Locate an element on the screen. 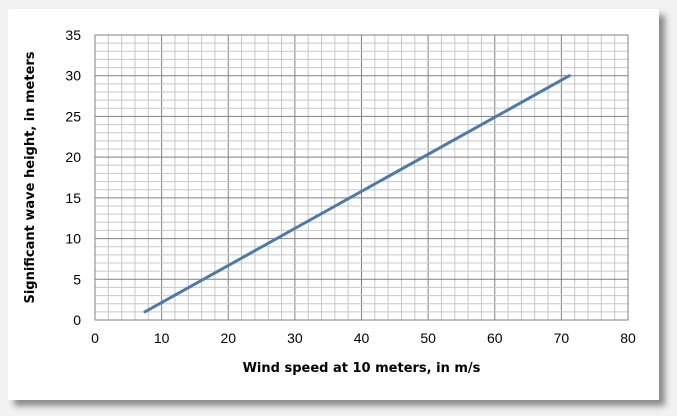  x-tick-label: 20 is located at coordinates (228, 338).